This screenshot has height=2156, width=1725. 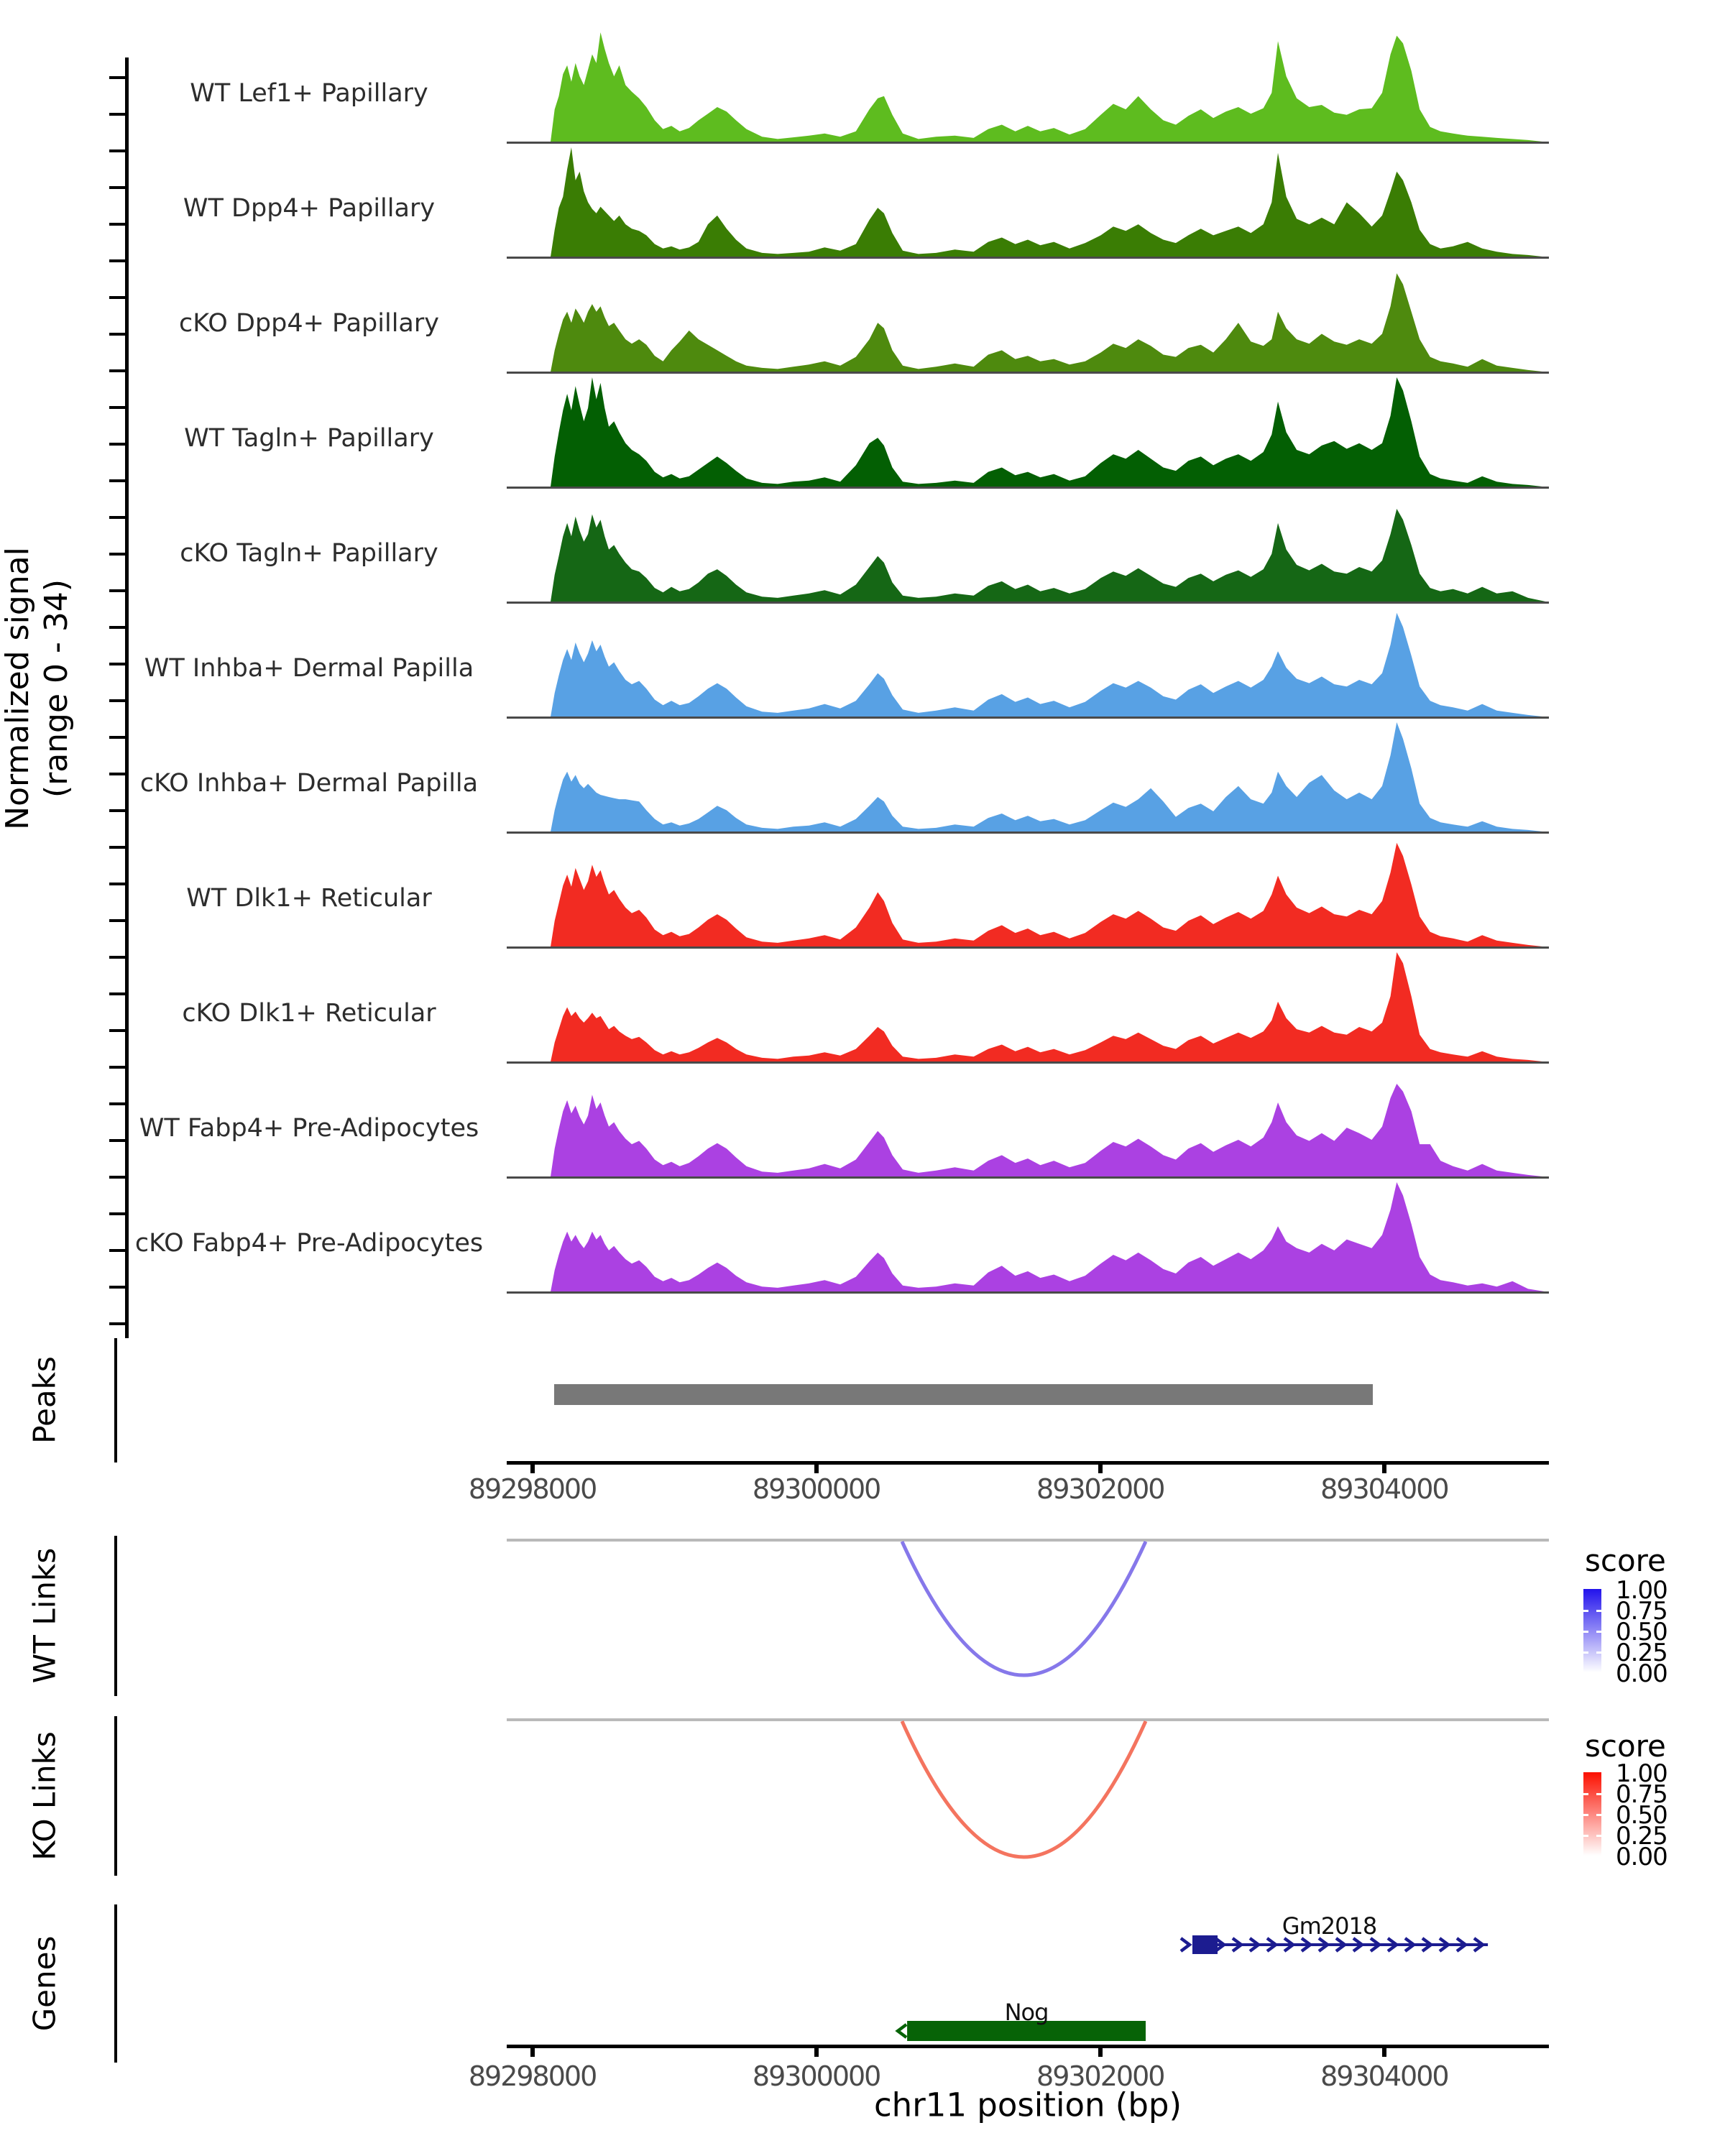 What do you see at coordinates (115, 1400) in the screenshot?
I see `peaks-spine` at bounding box center [115, 1400].